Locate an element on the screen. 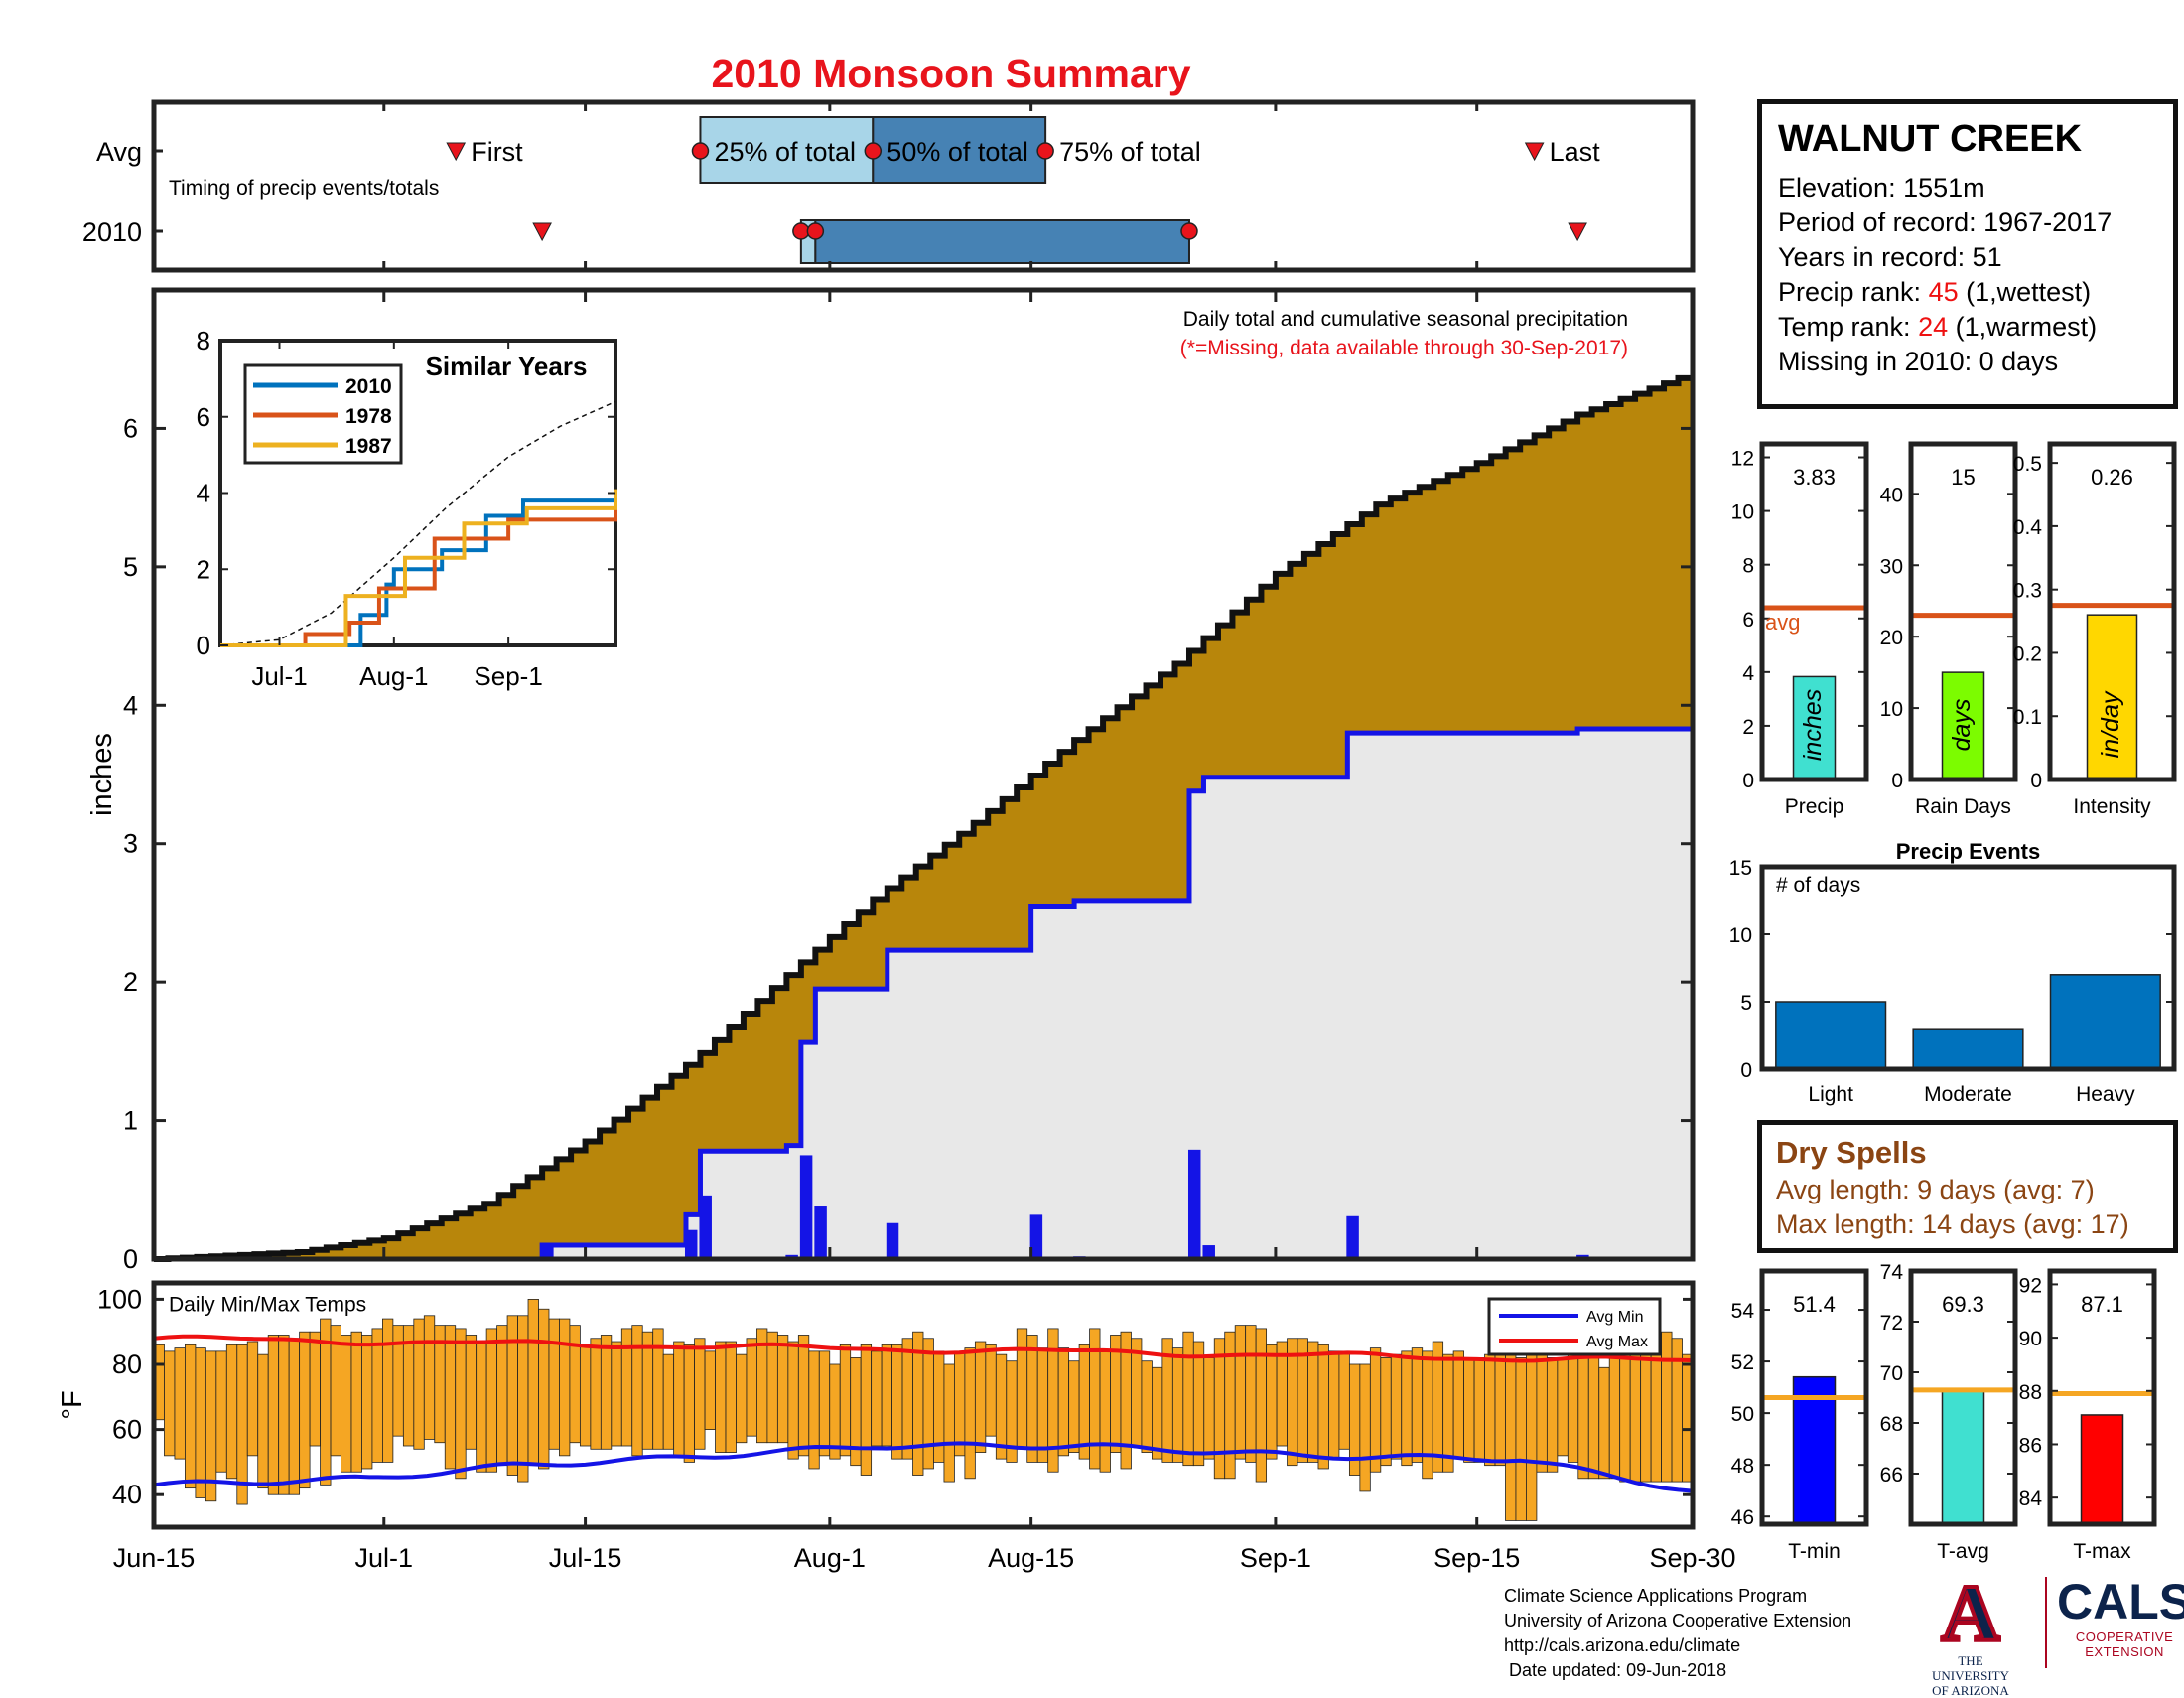  date-axis-label-5: Sep-1 is located at coordinates (1275, 1558).